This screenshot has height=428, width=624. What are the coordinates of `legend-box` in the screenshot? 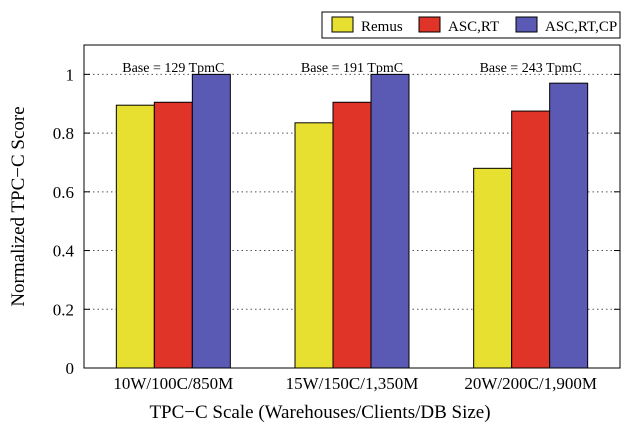 It's located at (471, 25).